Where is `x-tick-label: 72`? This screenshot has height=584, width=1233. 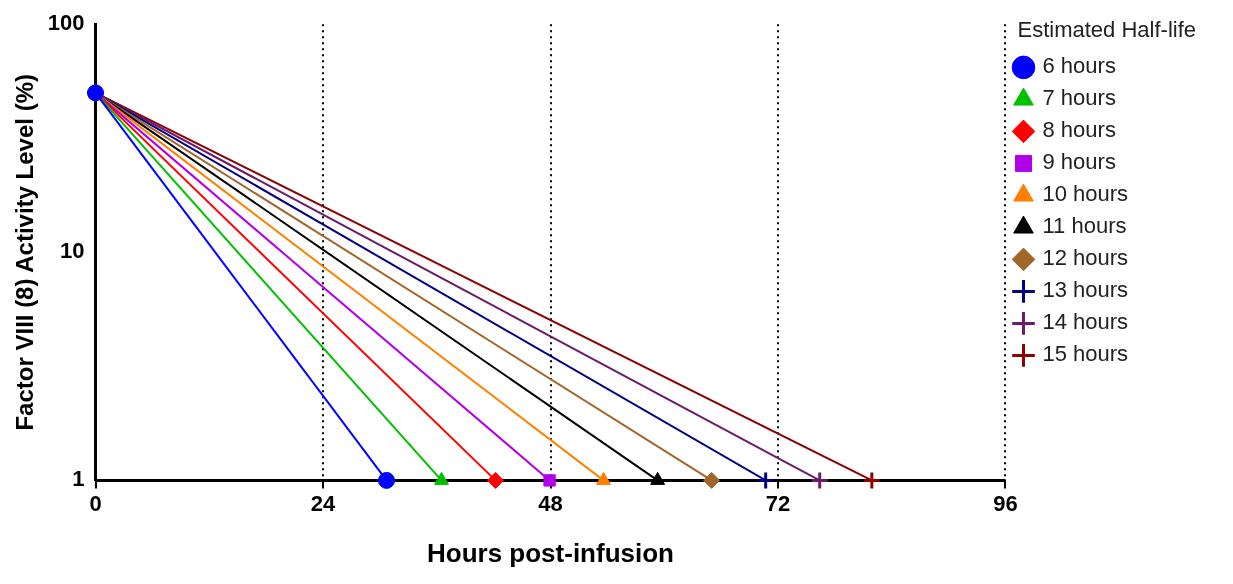
x-tick-label: 72 is located at coordinates (778, 503).